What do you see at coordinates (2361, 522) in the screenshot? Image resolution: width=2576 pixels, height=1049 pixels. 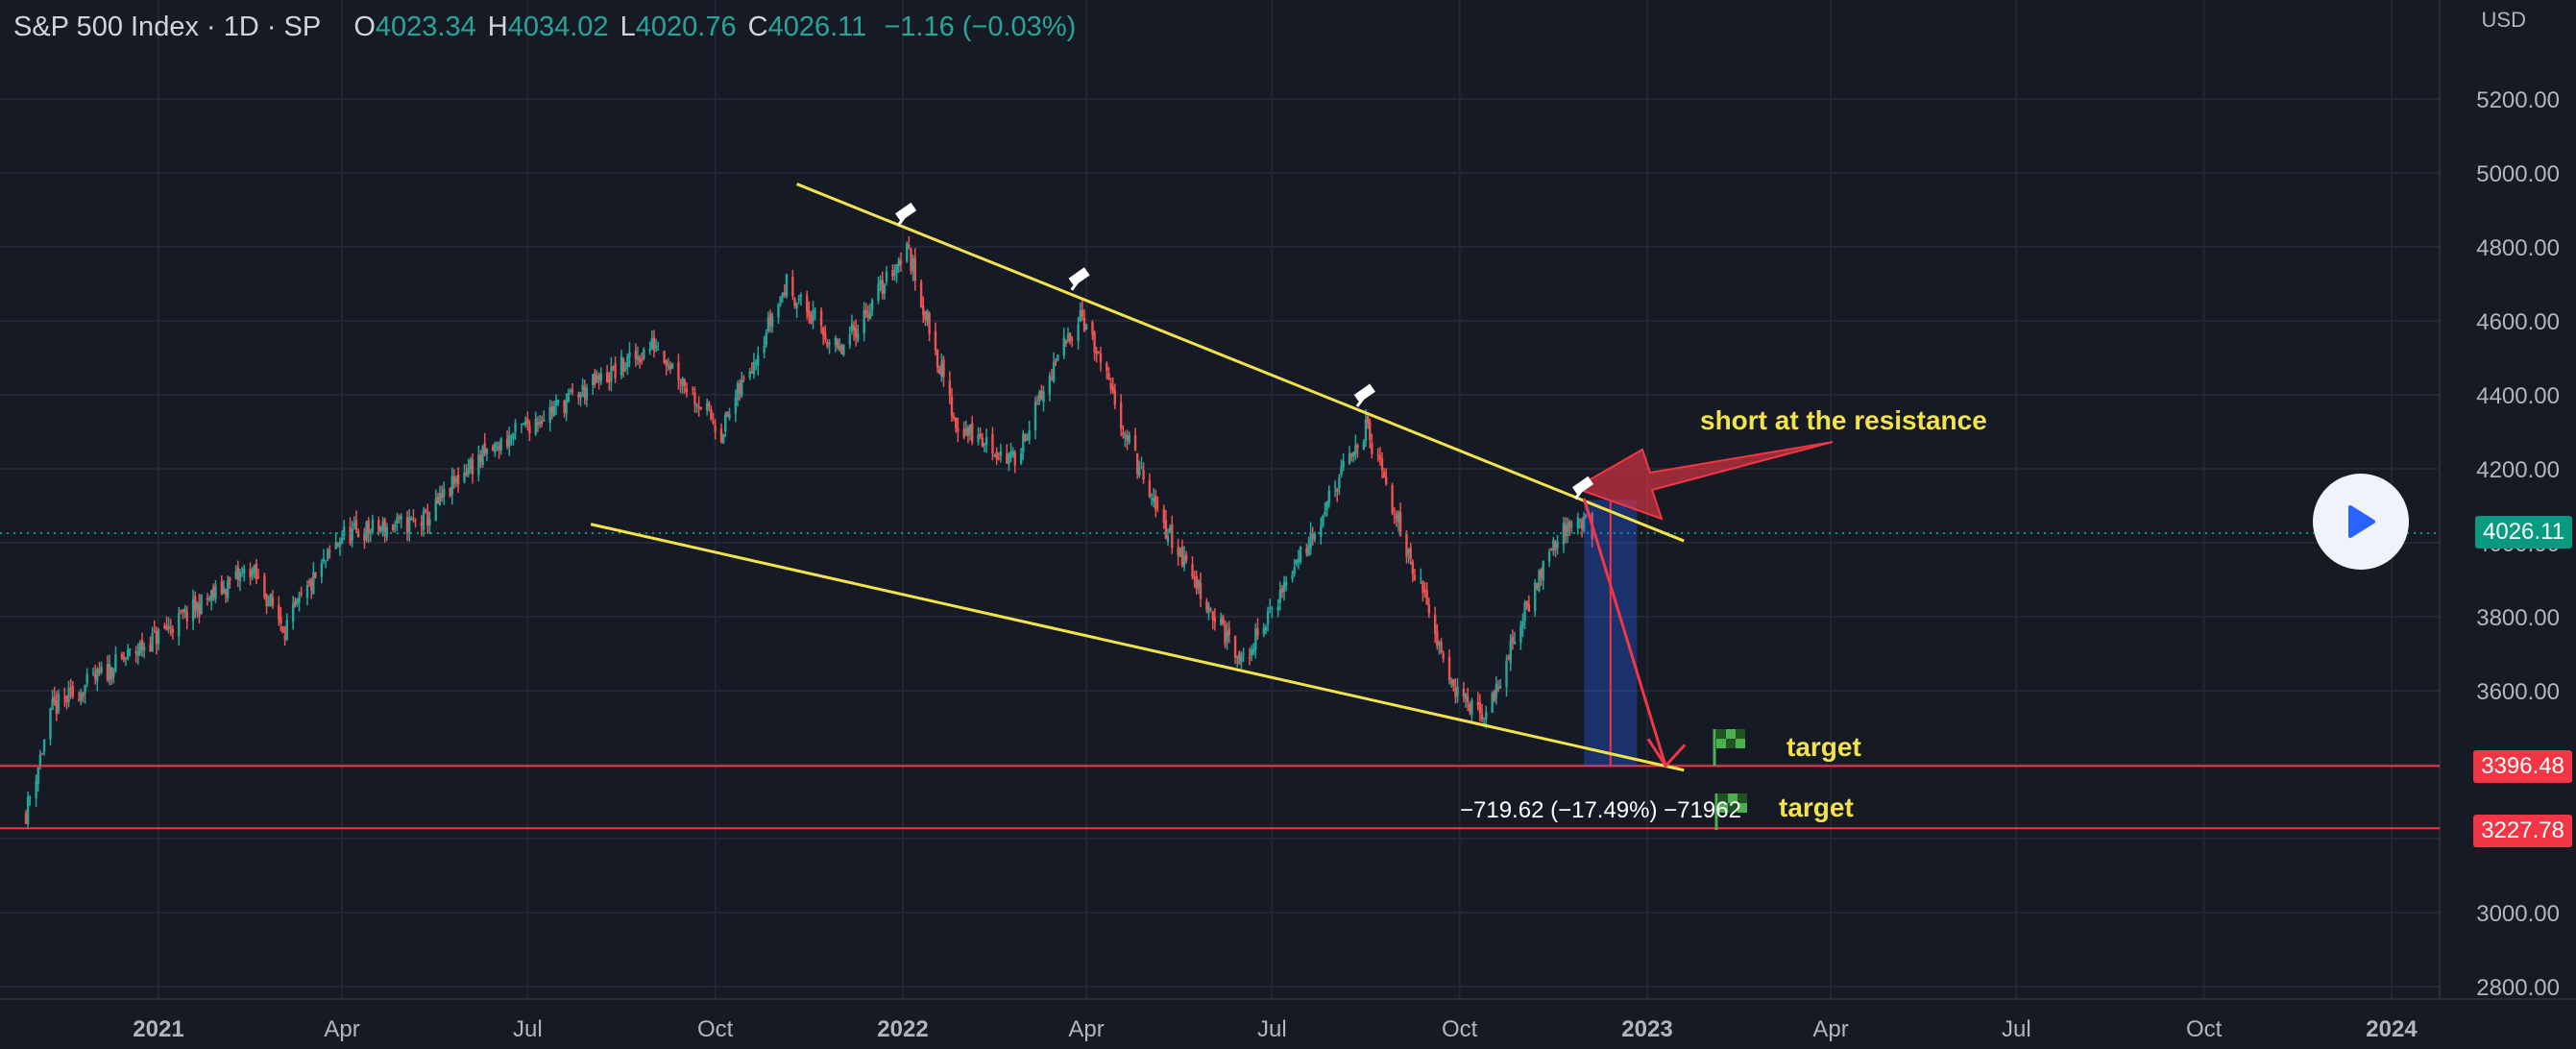 I see `play-button` at bounding box center [2361, 522].